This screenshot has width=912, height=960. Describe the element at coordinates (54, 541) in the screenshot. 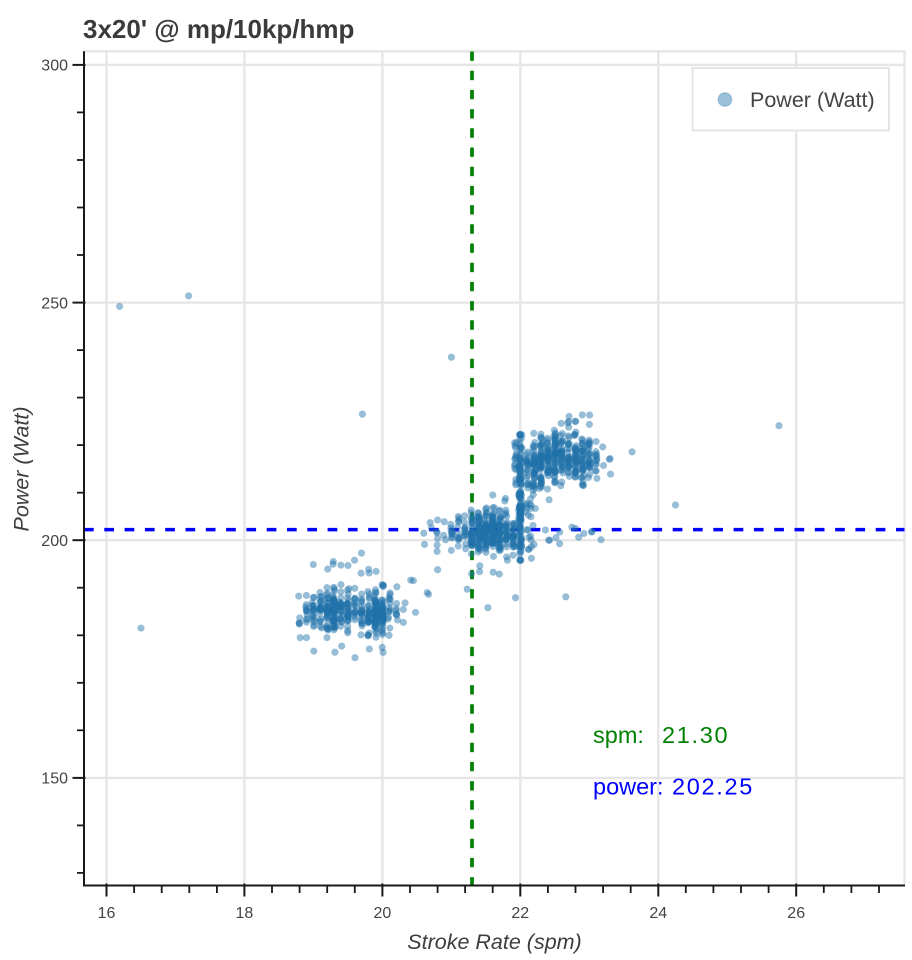

I see `svg-text: 200` at that location.